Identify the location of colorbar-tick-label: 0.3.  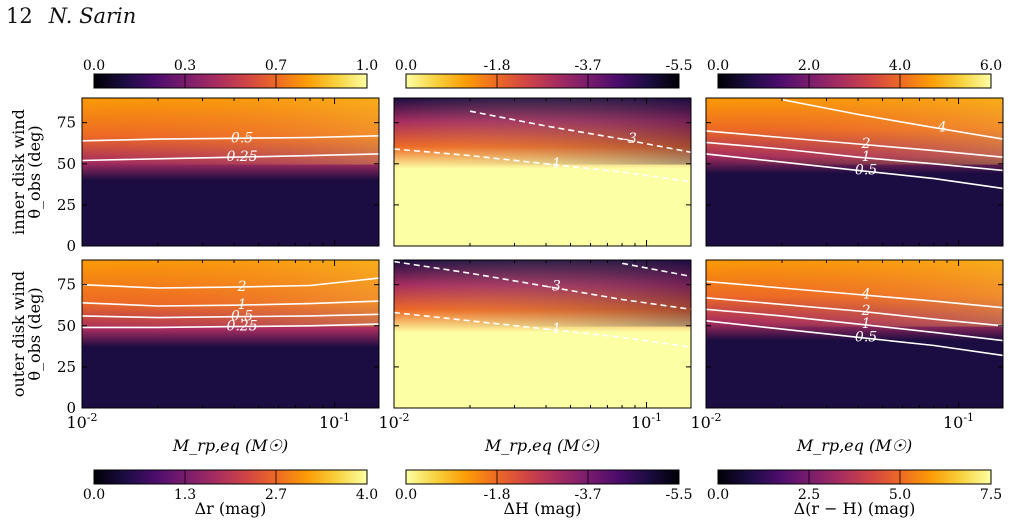
(185, 66).